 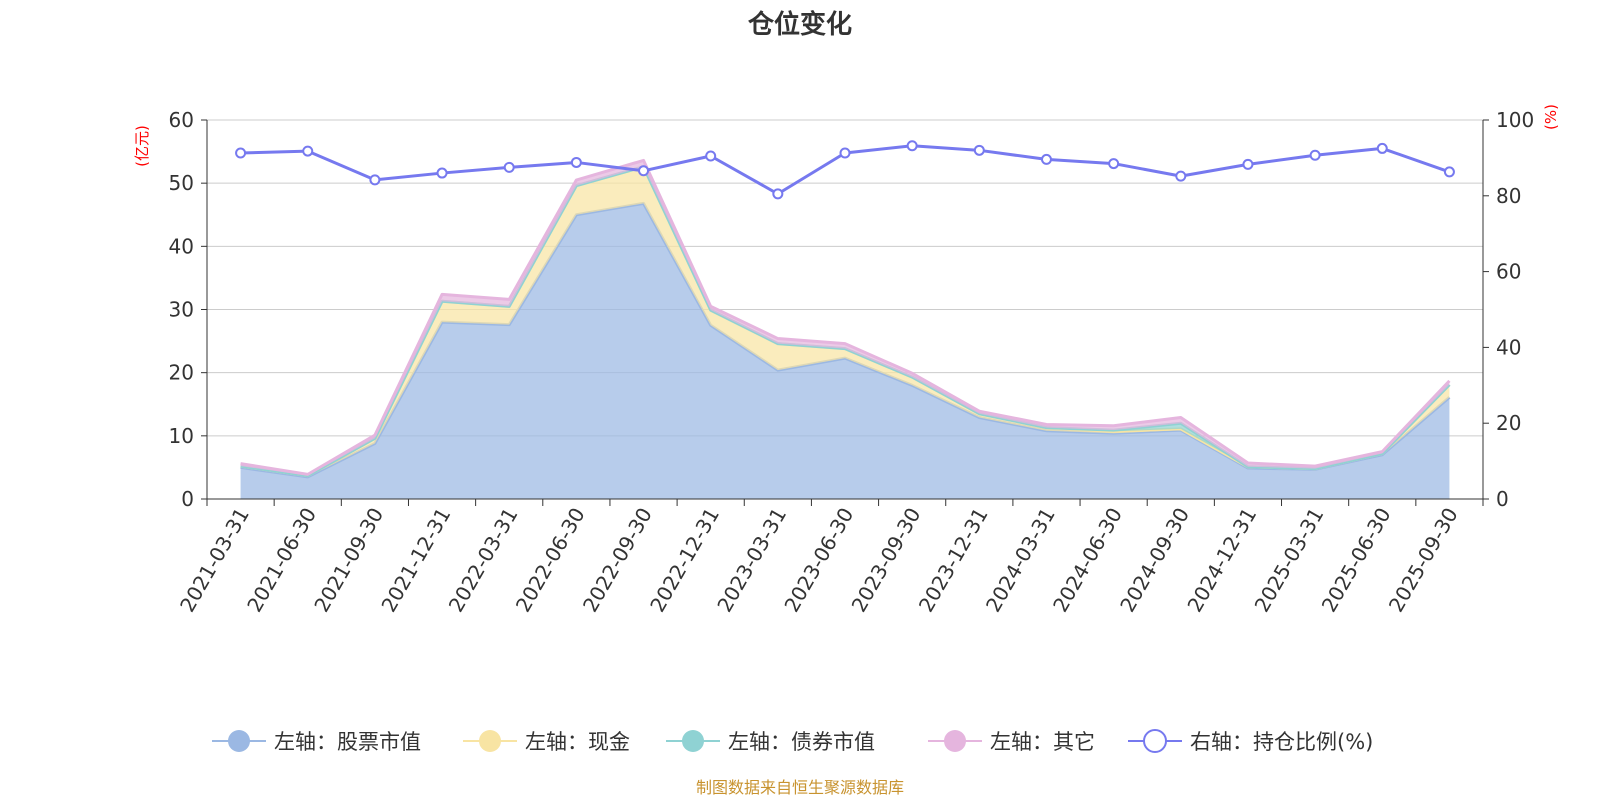 What do you see at coordinates (799, 24) in the screenshot?
I see `chart-title: 仓位变化` at bounding box center [799, 24].